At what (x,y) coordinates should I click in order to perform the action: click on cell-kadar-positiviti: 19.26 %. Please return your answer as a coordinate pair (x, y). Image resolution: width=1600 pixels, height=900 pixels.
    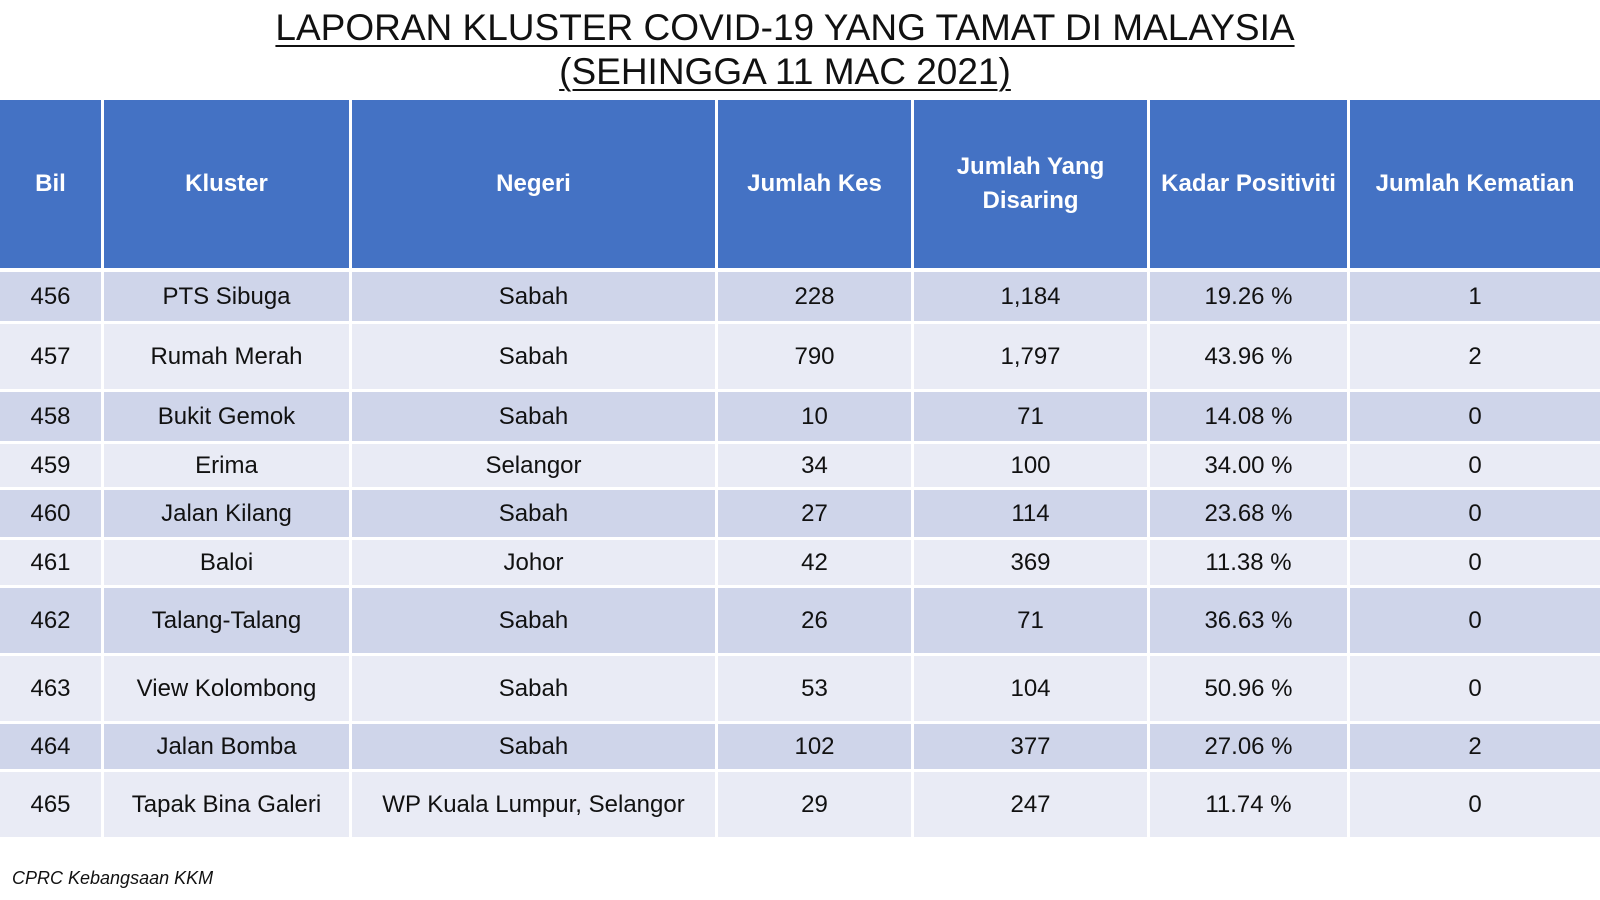
    Looking at the image, I should click on (1250, 298).